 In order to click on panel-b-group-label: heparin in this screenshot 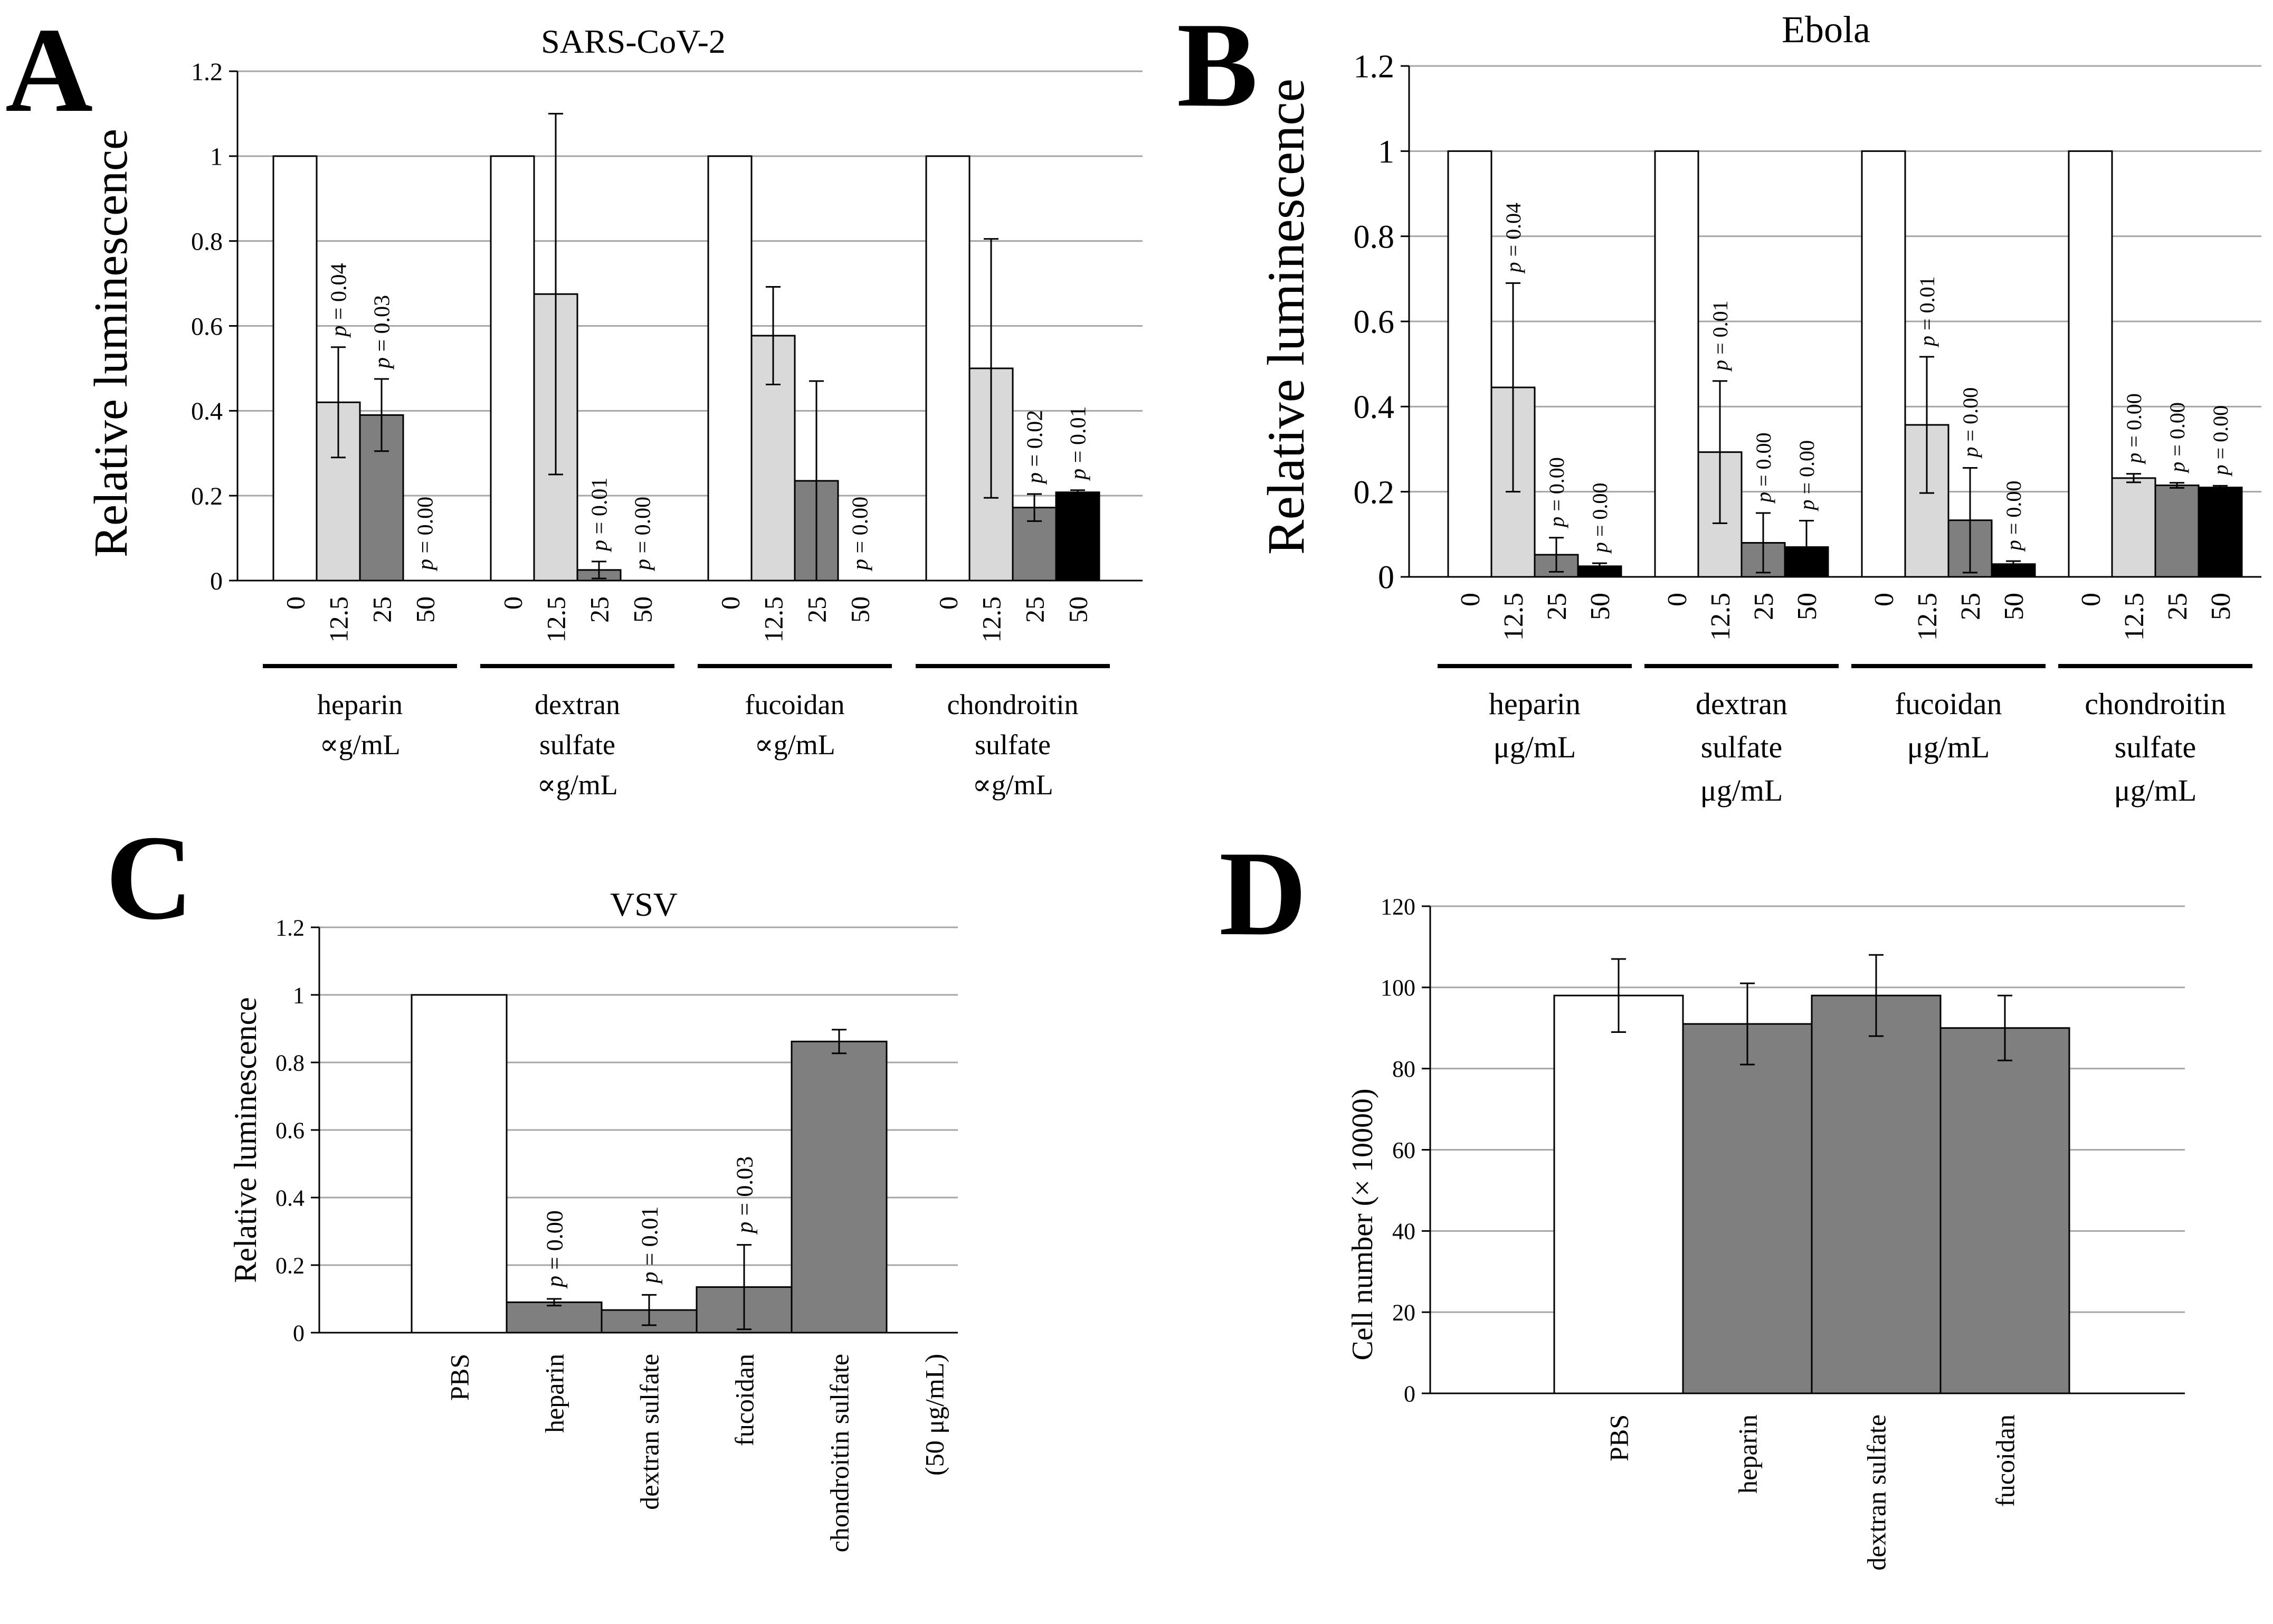, I will do `click(1535, 704)`.